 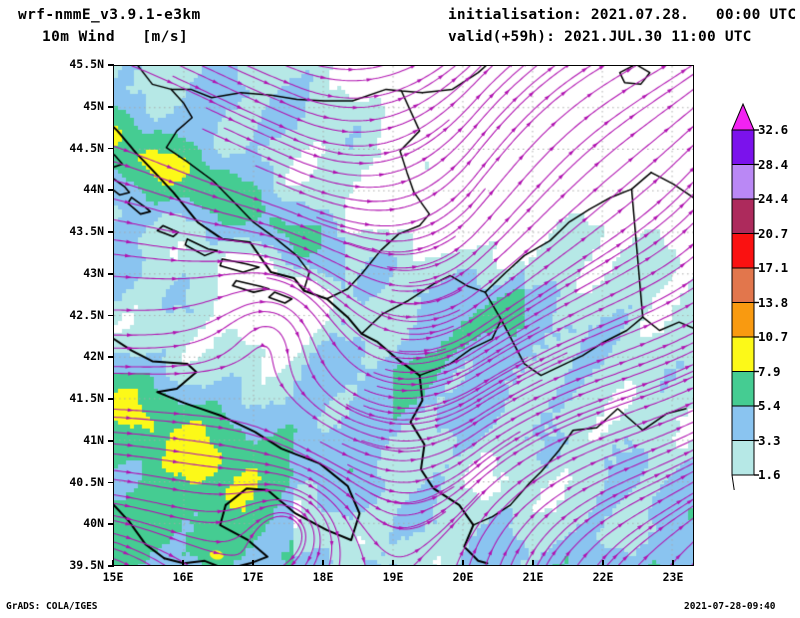 I want to click on initialisation-label: initialisation: 2021.07.28. 00:00 UTC, so click(x=622, y=15).